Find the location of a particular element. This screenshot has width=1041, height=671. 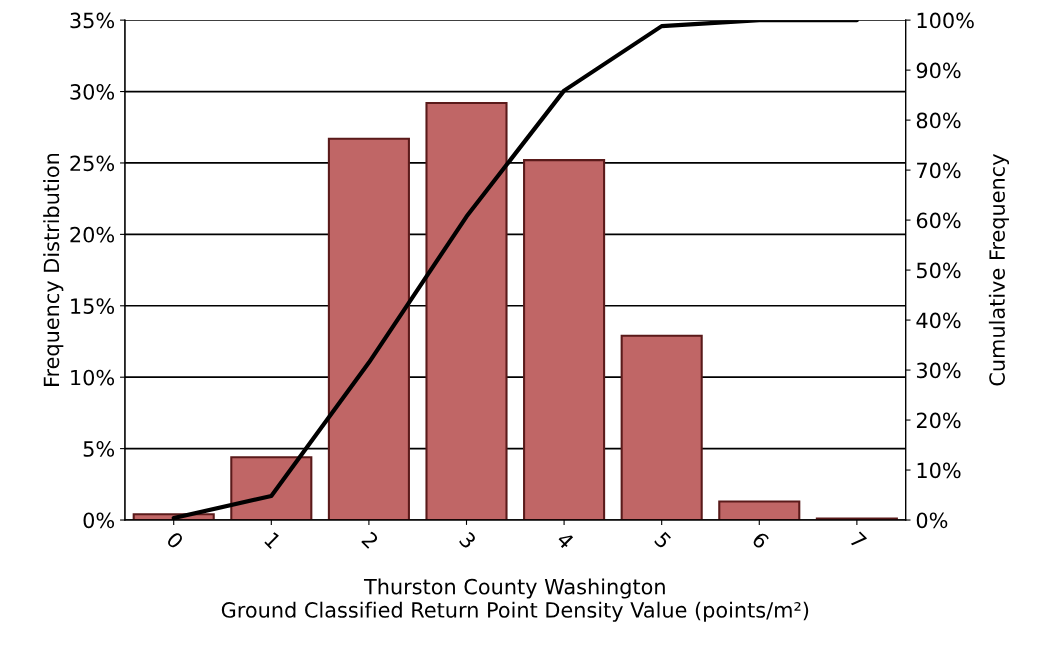

y2-tick-label: 50% is located at coordinates (939, 270).